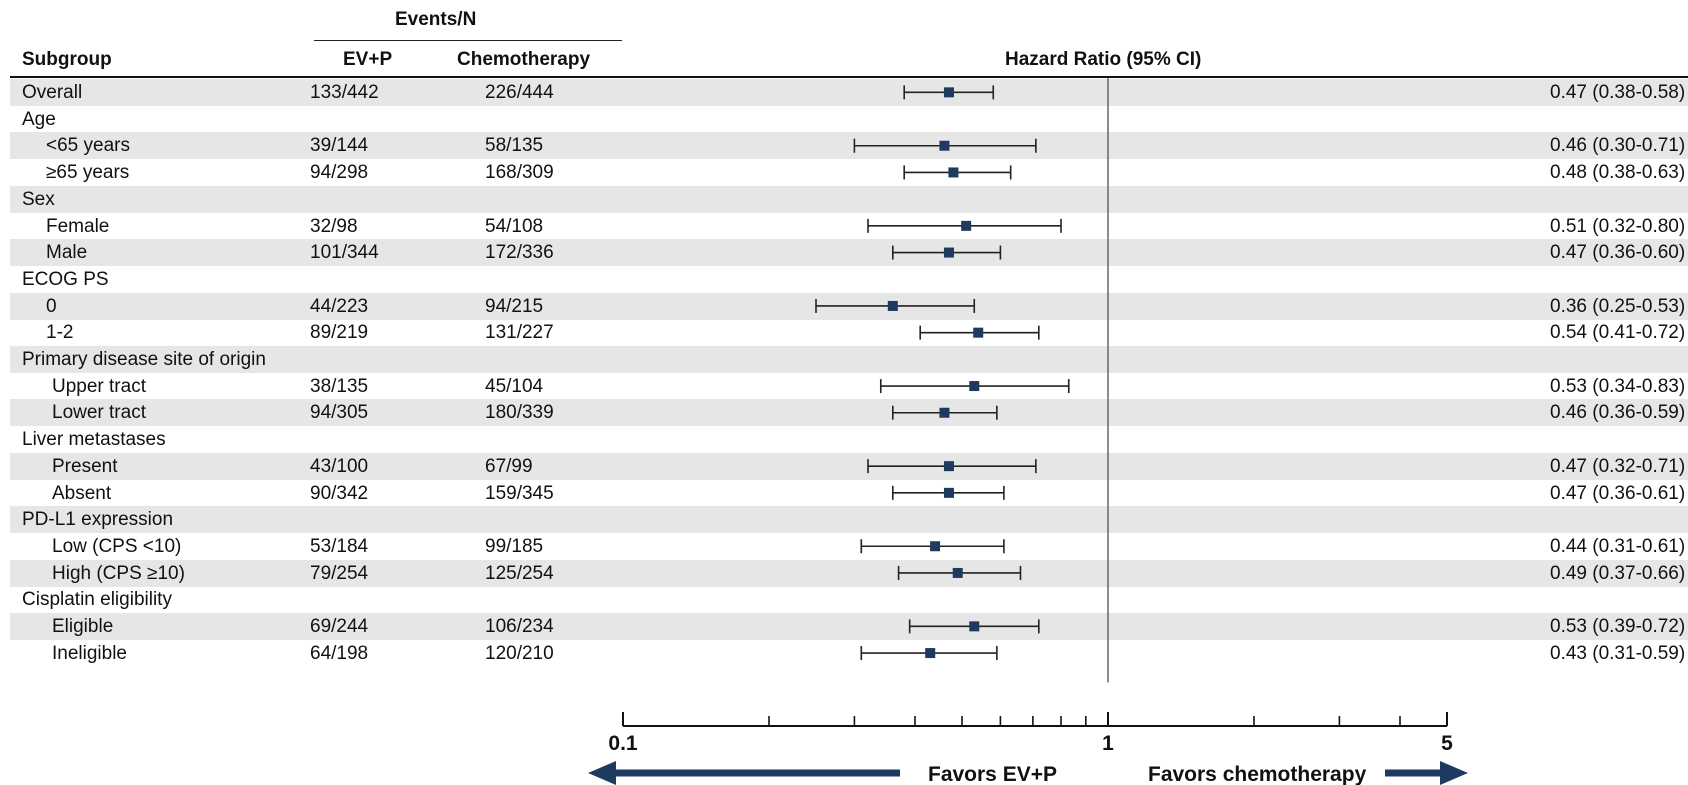 This screenshot has height=785, width=1688. I want to click on subgroup-row: Absent 90/342 159/345 0.47 (0.36-0.61), so click(849, 493).